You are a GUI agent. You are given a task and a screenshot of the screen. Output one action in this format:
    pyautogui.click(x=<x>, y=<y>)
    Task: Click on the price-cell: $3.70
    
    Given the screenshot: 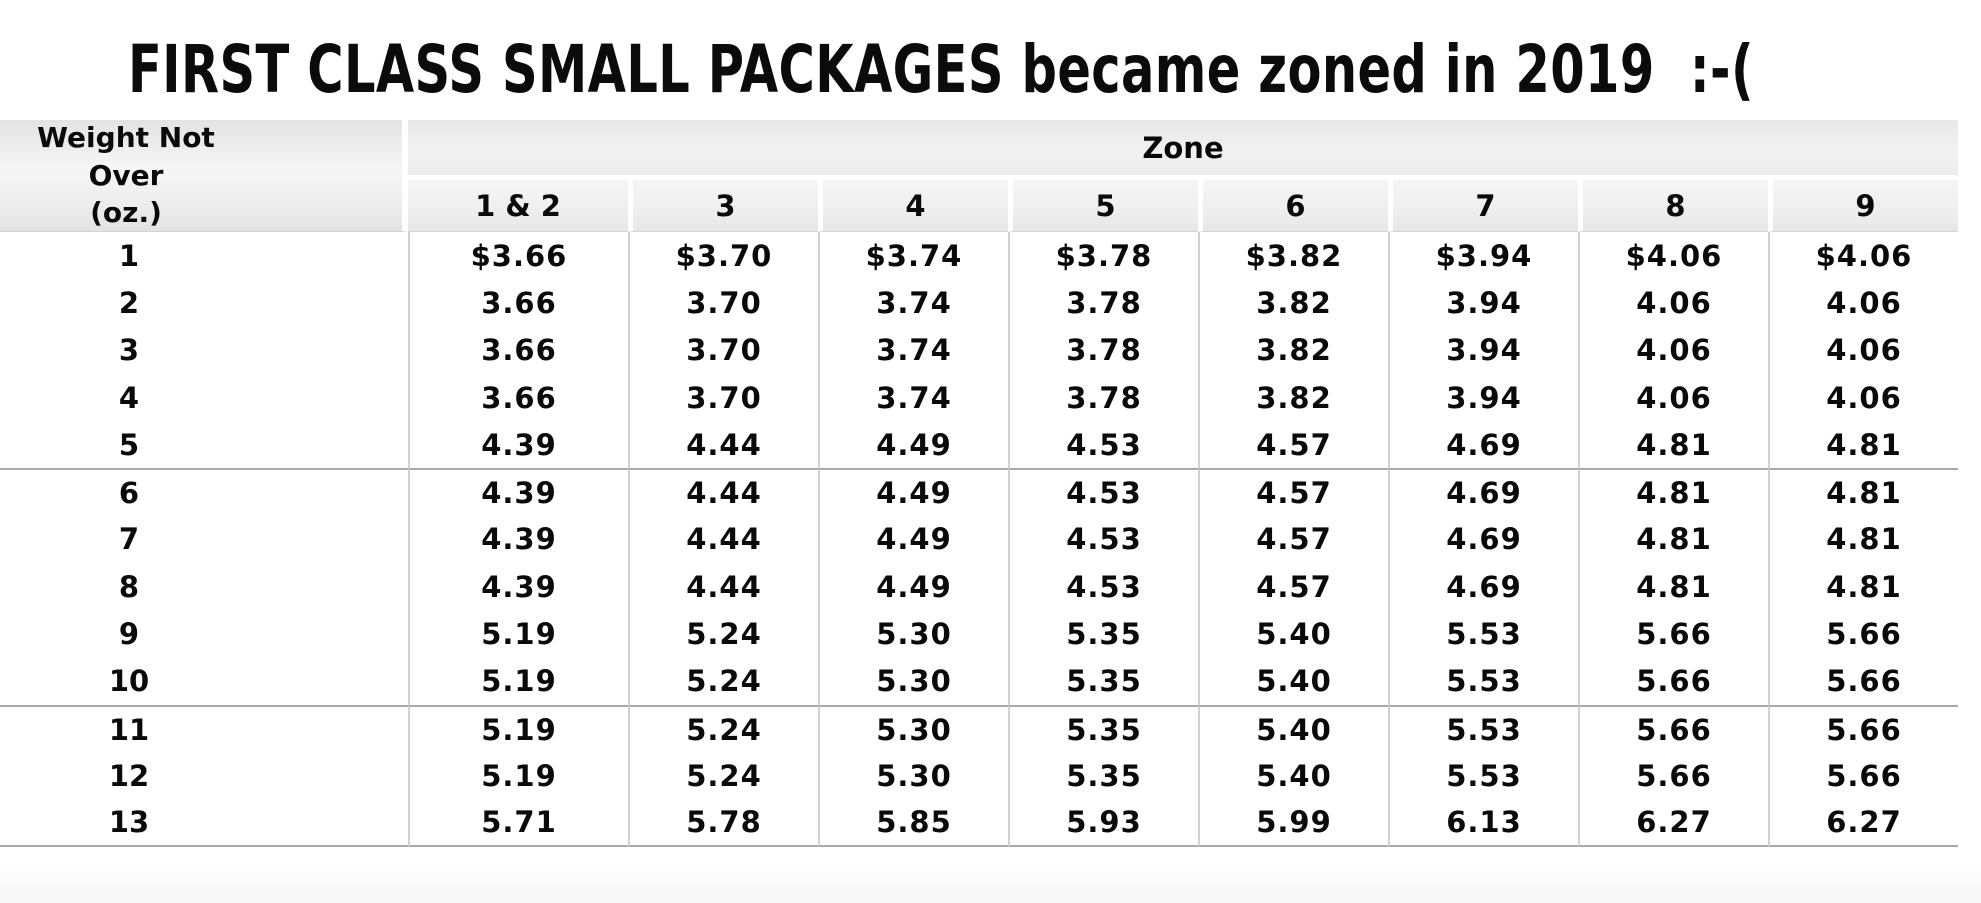 What is the action you would take?
    pyautogui.click(x=723, y=256)
    